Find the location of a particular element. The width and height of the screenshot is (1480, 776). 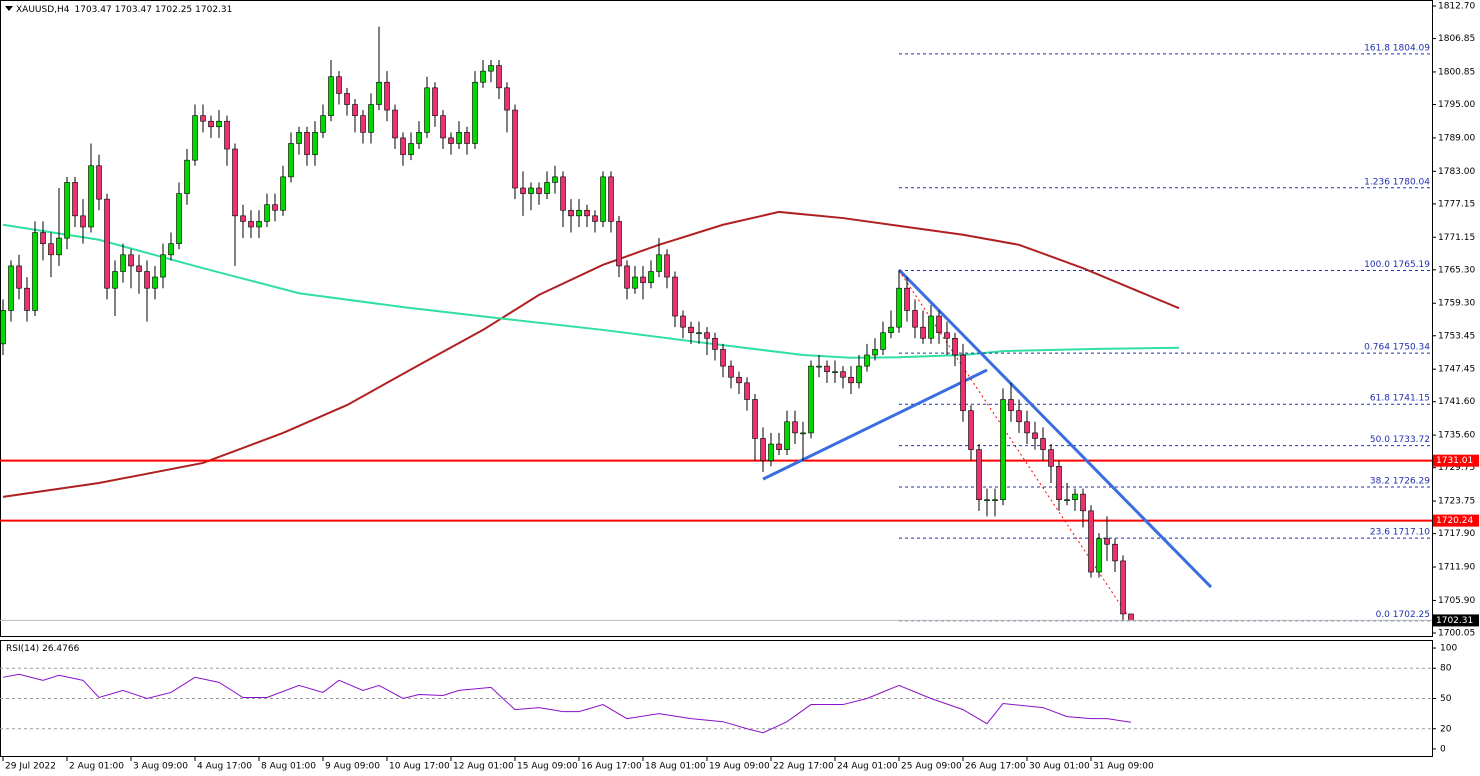

y-tick-label: 1711.90 is located at coordinates (1456, 568).